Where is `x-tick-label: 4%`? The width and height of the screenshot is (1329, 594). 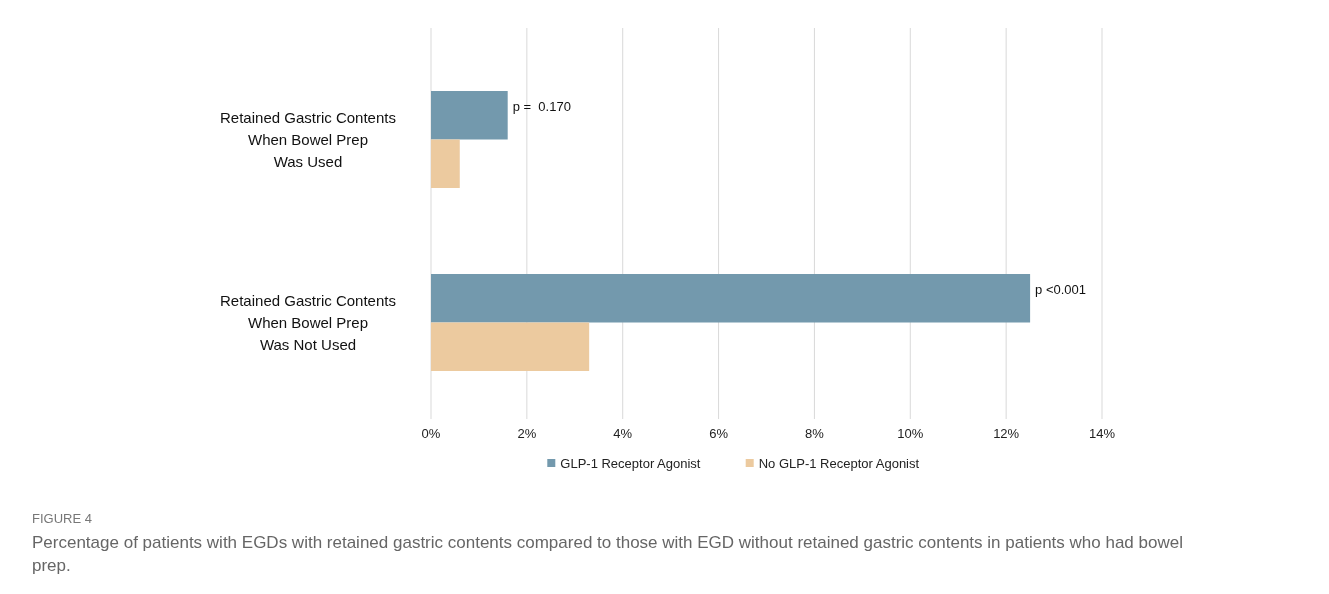
x-tick-label: 4% is located at coordinates (623, 433).